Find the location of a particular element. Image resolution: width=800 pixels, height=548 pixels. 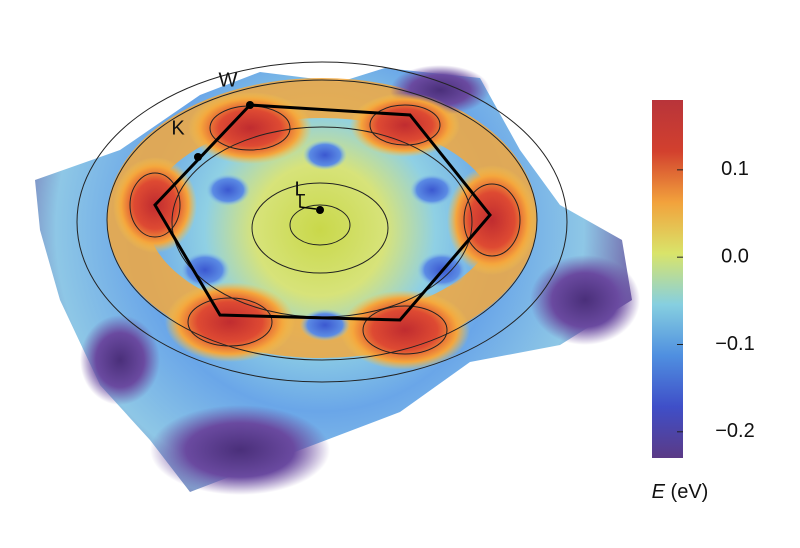

point-l is located at coordinates (320, 210).